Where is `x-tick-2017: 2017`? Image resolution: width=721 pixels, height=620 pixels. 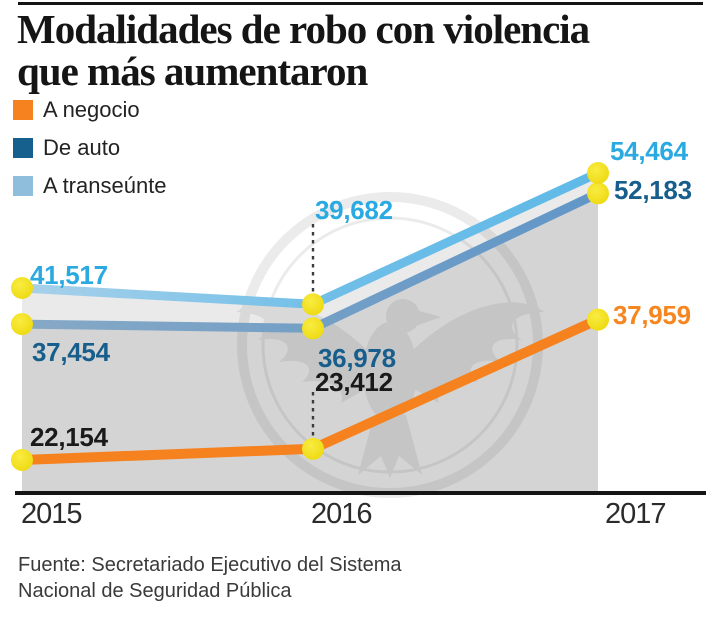
x-tick-2017: 2017 is located at coordinates (636, 514).